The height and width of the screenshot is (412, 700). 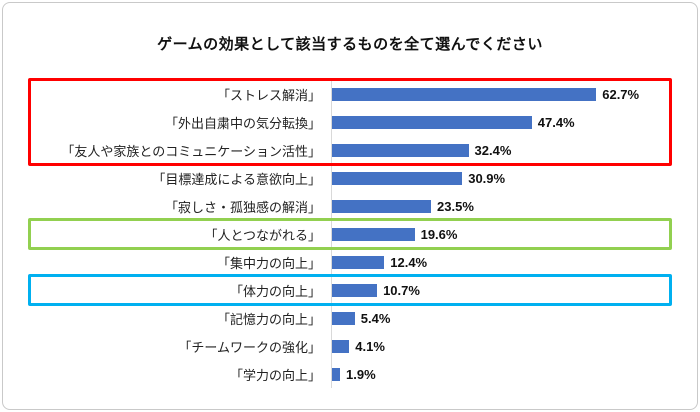 What do you see at coordinates (275, 375) in the screenshot?
I see `category-label: 「学力の向上」` at bounding box center [275, 375].